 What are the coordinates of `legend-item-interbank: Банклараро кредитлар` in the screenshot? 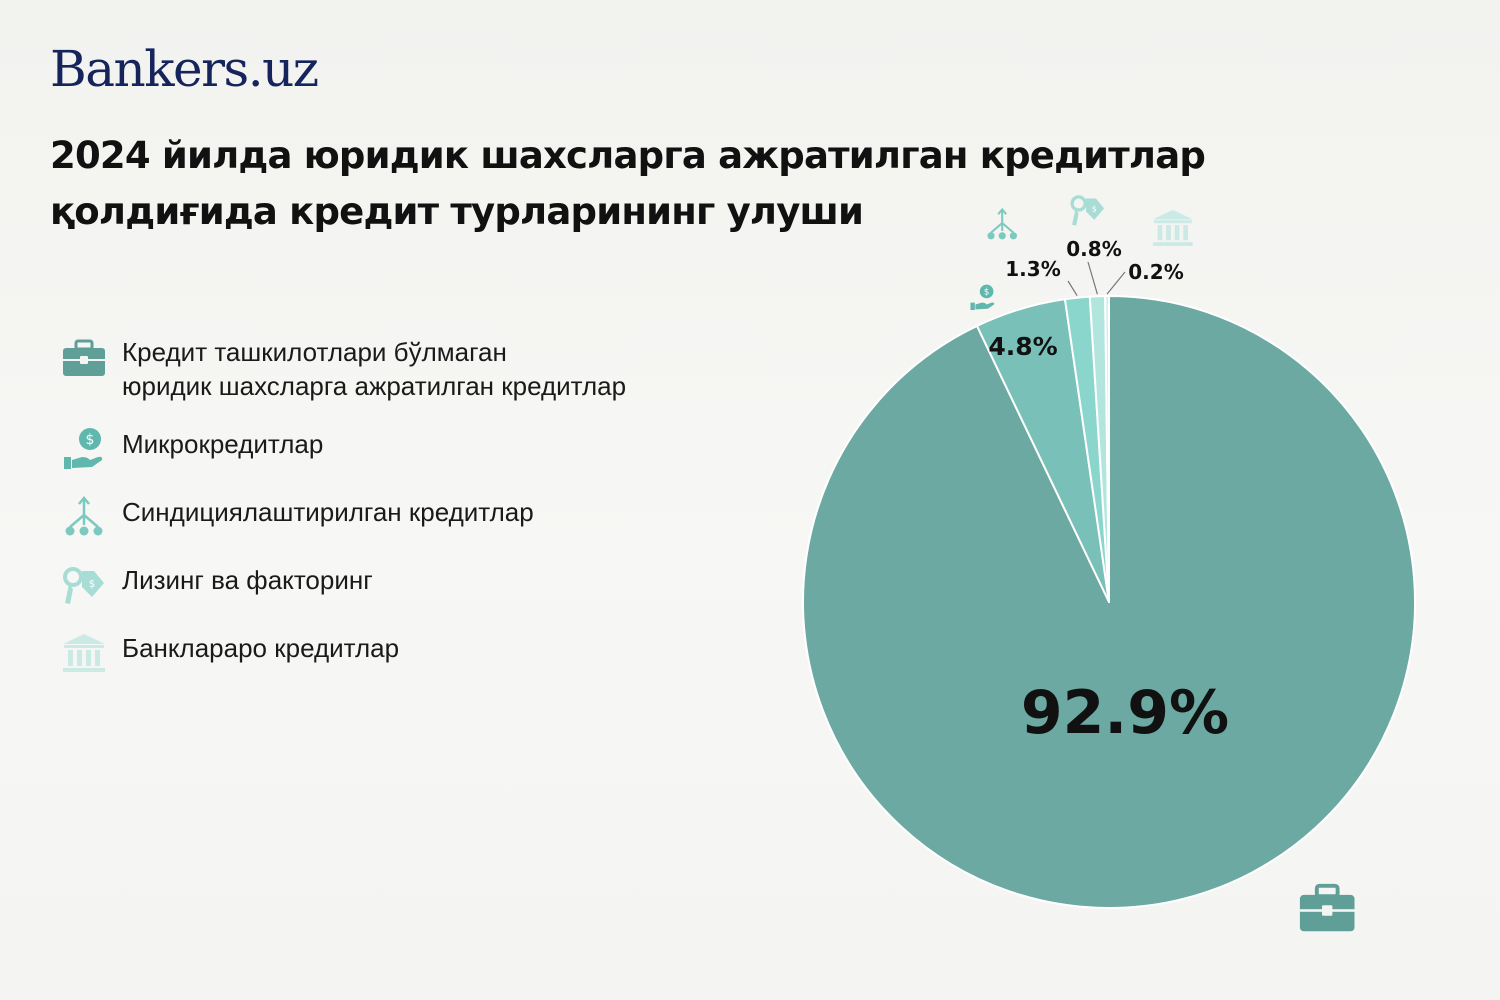 It's located at (229, 653).